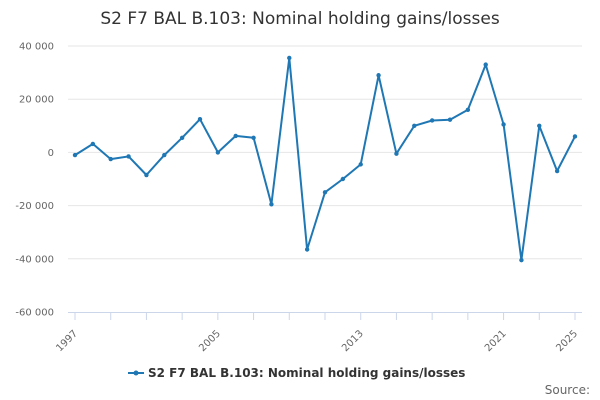 Image resolution: width=600 pixels, height=400 pixels. I want to click on y-tick-label: -40 000, so click(34, 259).